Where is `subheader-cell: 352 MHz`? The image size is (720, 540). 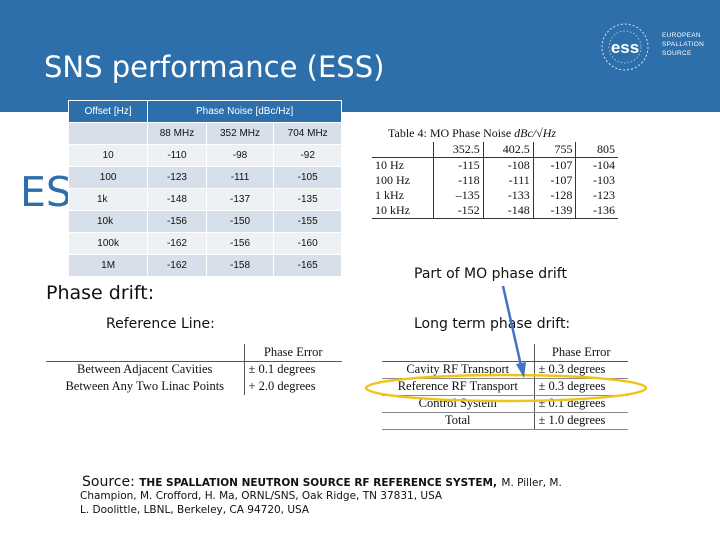
subheader-cell: 352 MHz is located at coordinates (240, 133).